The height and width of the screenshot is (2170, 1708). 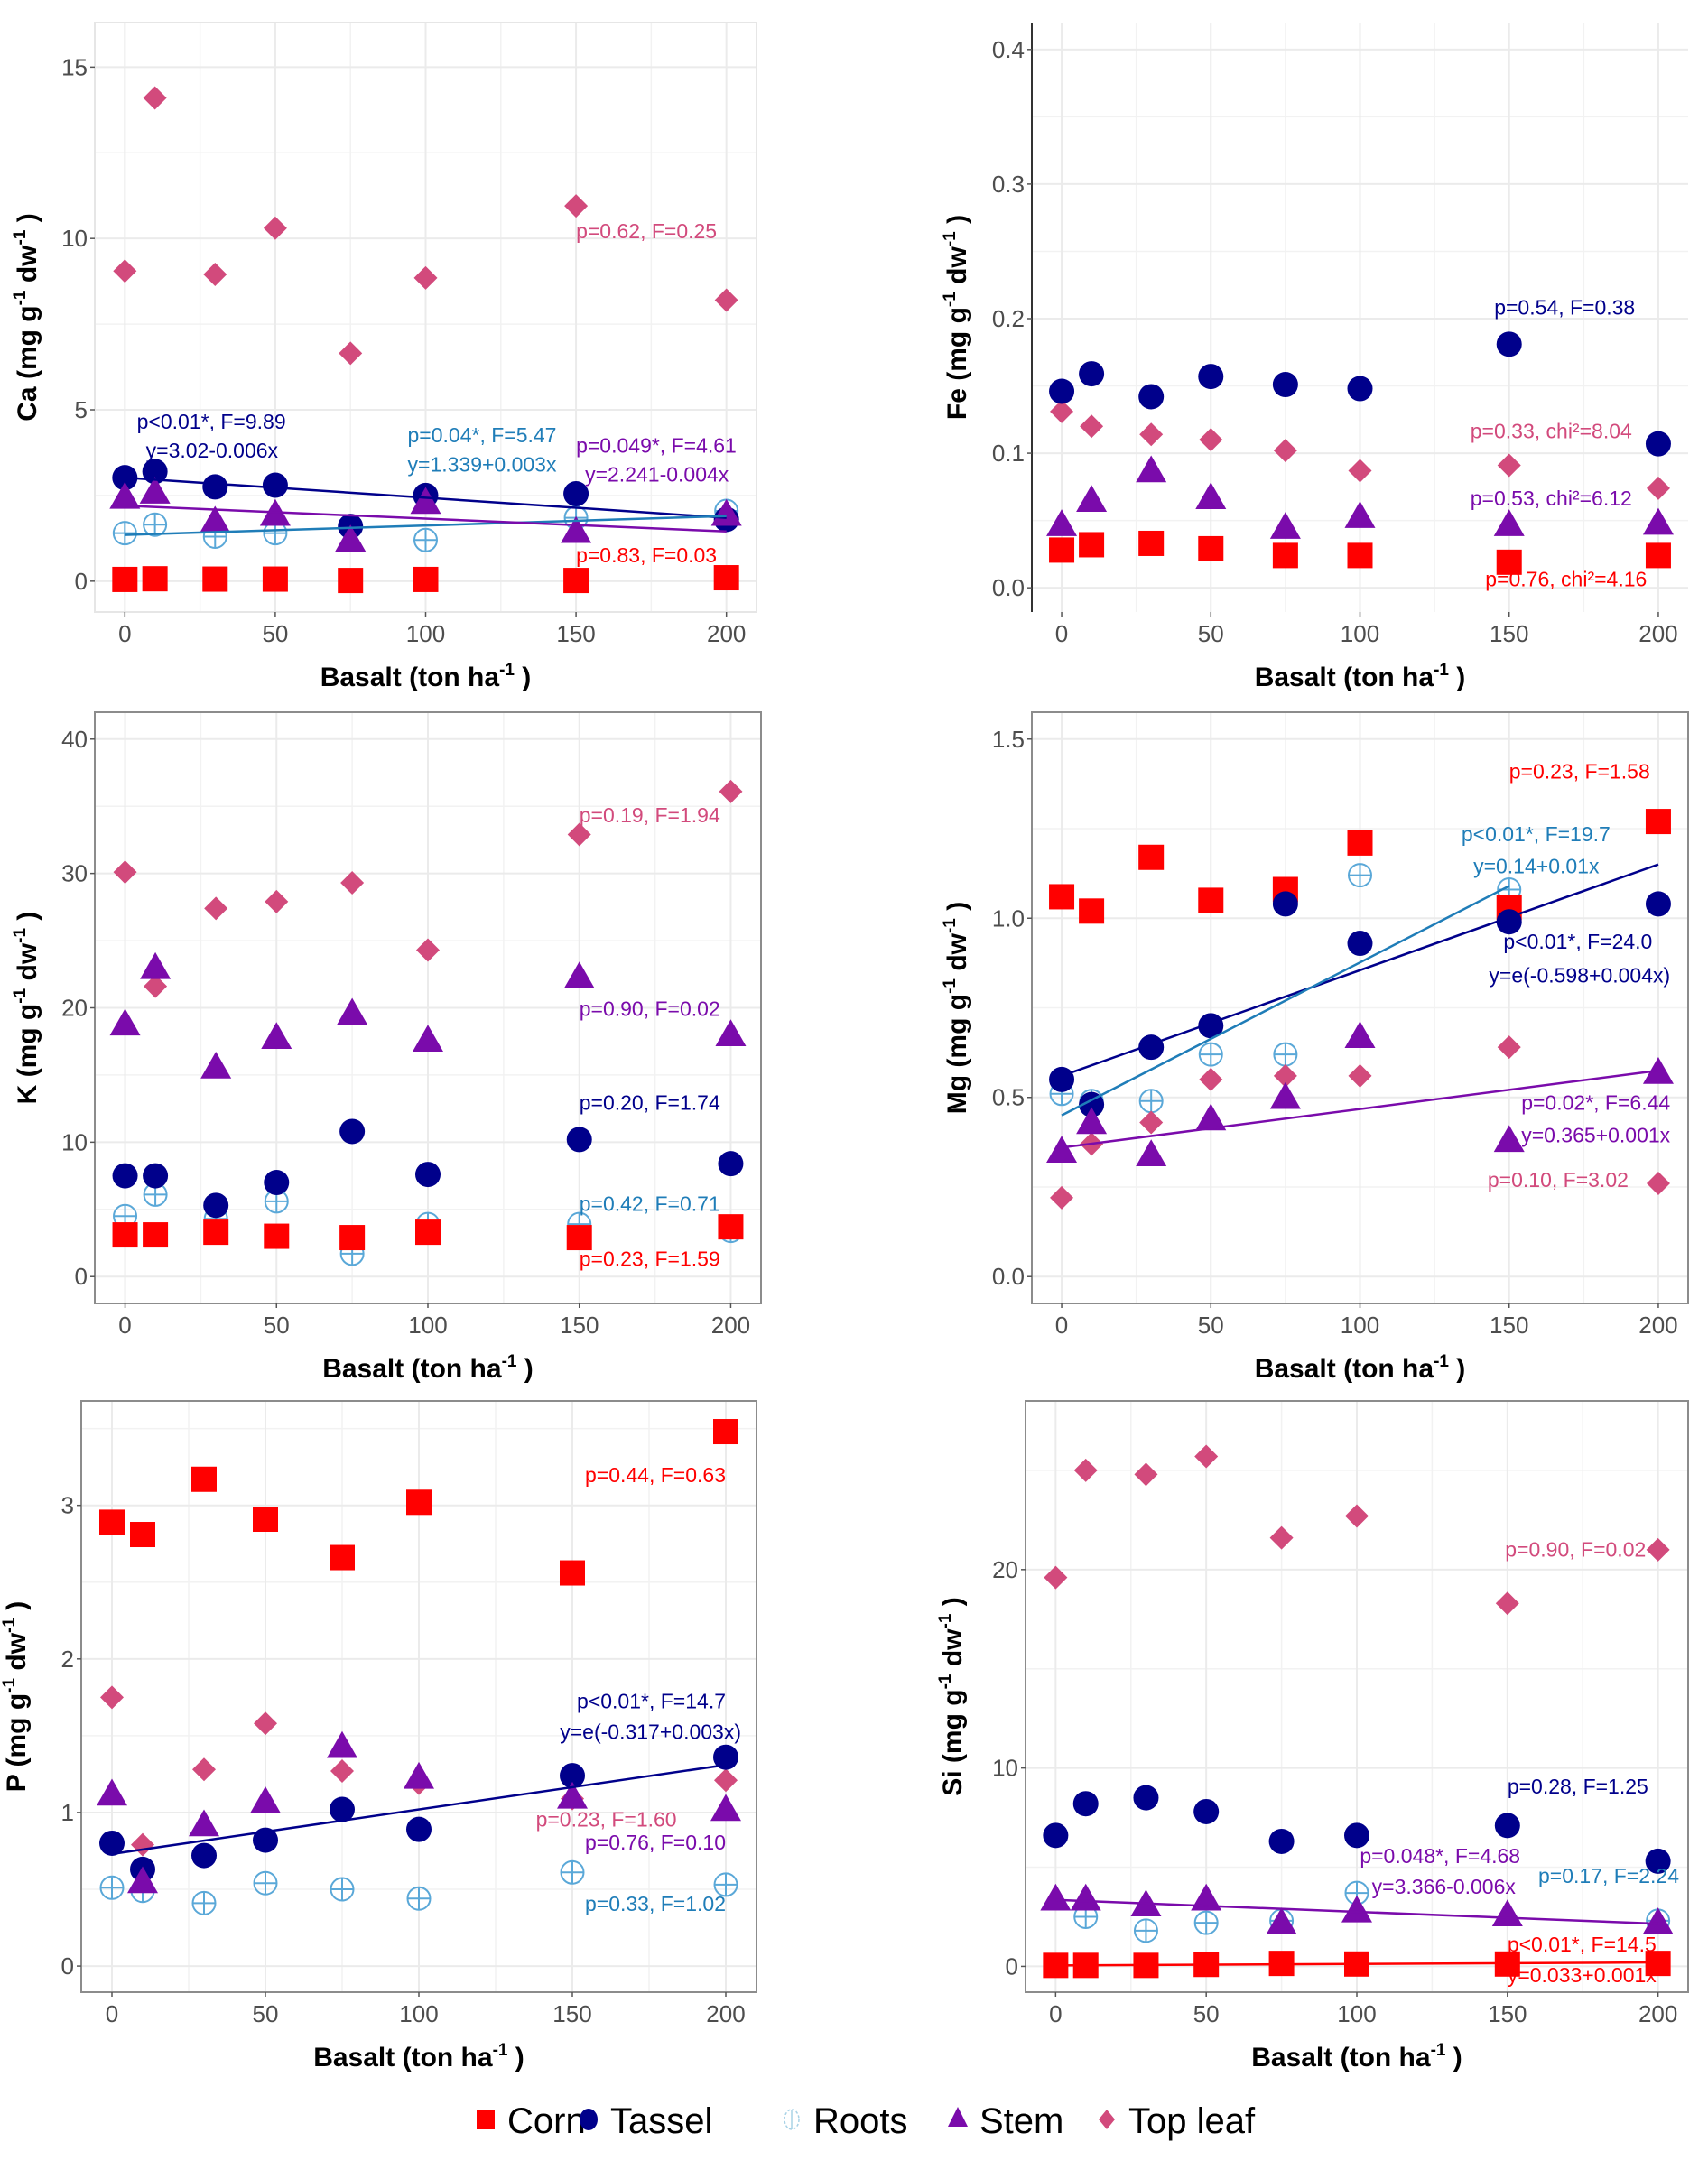 What do you see at coordinates (661, 2121) in the screenshot?
I see `legend-label: Tassel` at bounding box center [661, 2121].